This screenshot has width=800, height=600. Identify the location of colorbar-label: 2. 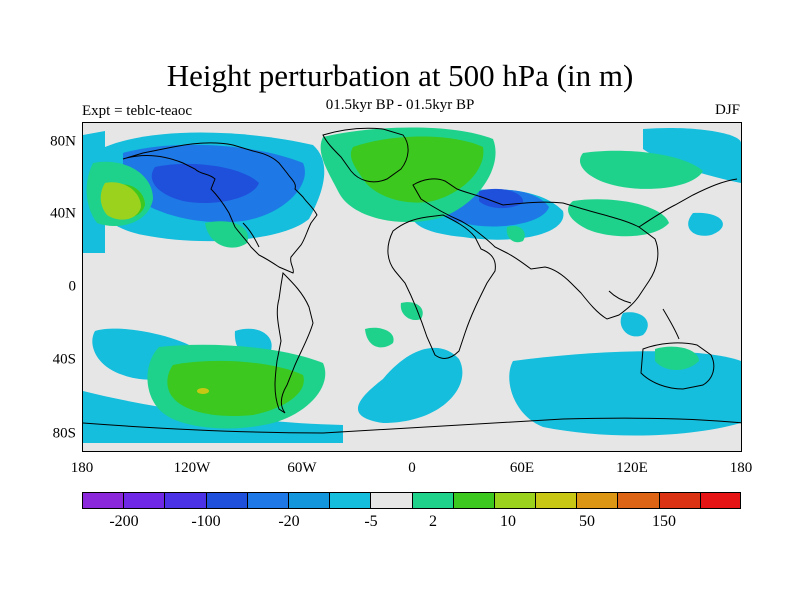
(433, 521).